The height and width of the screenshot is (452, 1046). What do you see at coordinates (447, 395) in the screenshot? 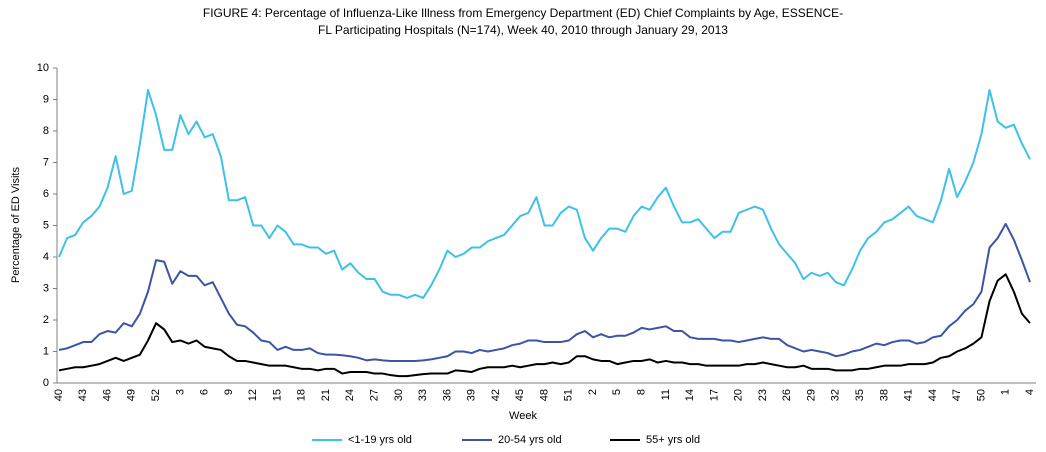
I see `x-tick-label: 36` at bounding box center [447, 395].